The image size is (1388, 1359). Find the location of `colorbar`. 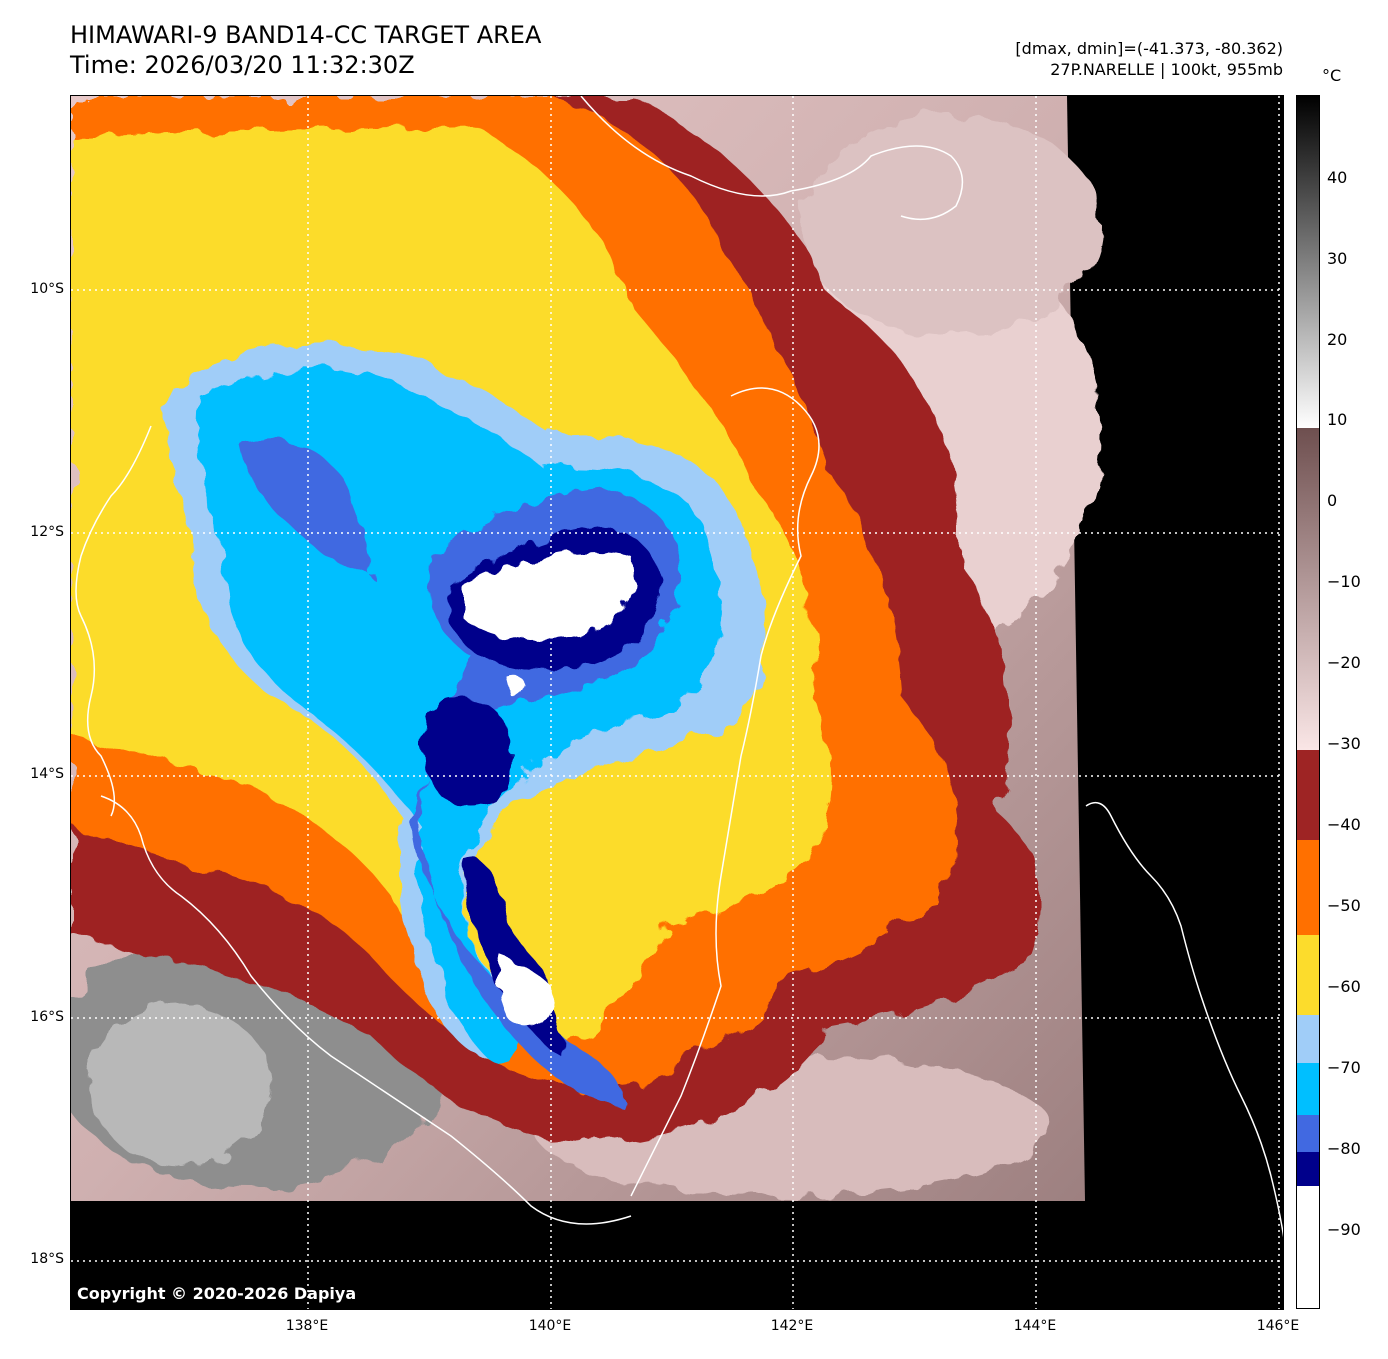

colorbar is located at coordinates (1308, 702).